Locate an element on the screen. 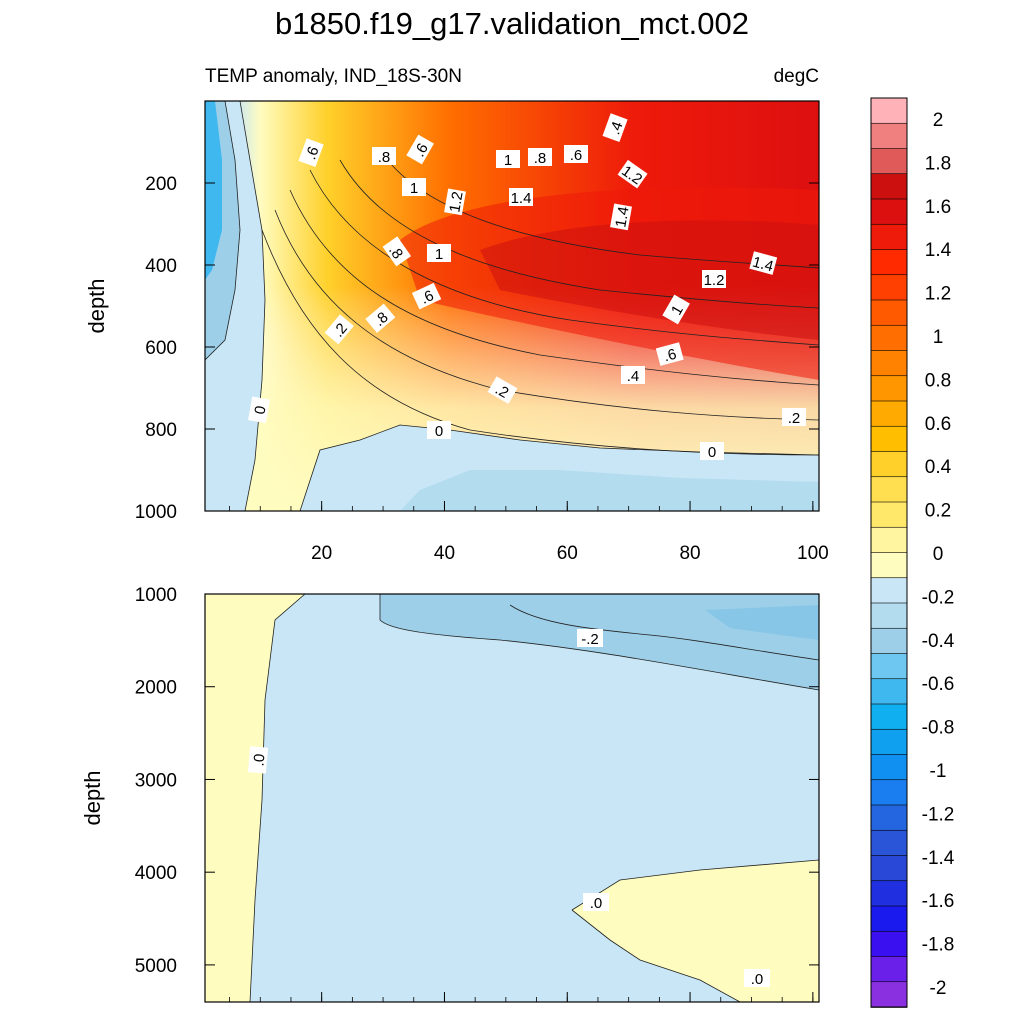 Image resolution: width=1024 pixels, height=1024 pixels. colorbar-label: -1 is located at coordinates (938, 771).